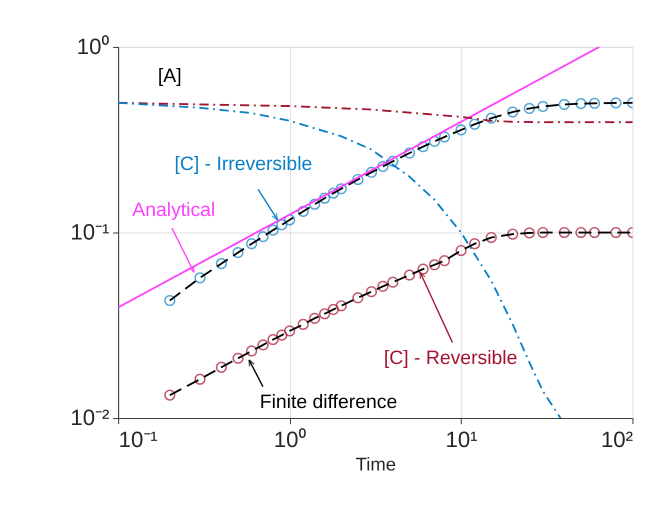  I want to click on x-tick-label: 10¹, so click(462, 439).